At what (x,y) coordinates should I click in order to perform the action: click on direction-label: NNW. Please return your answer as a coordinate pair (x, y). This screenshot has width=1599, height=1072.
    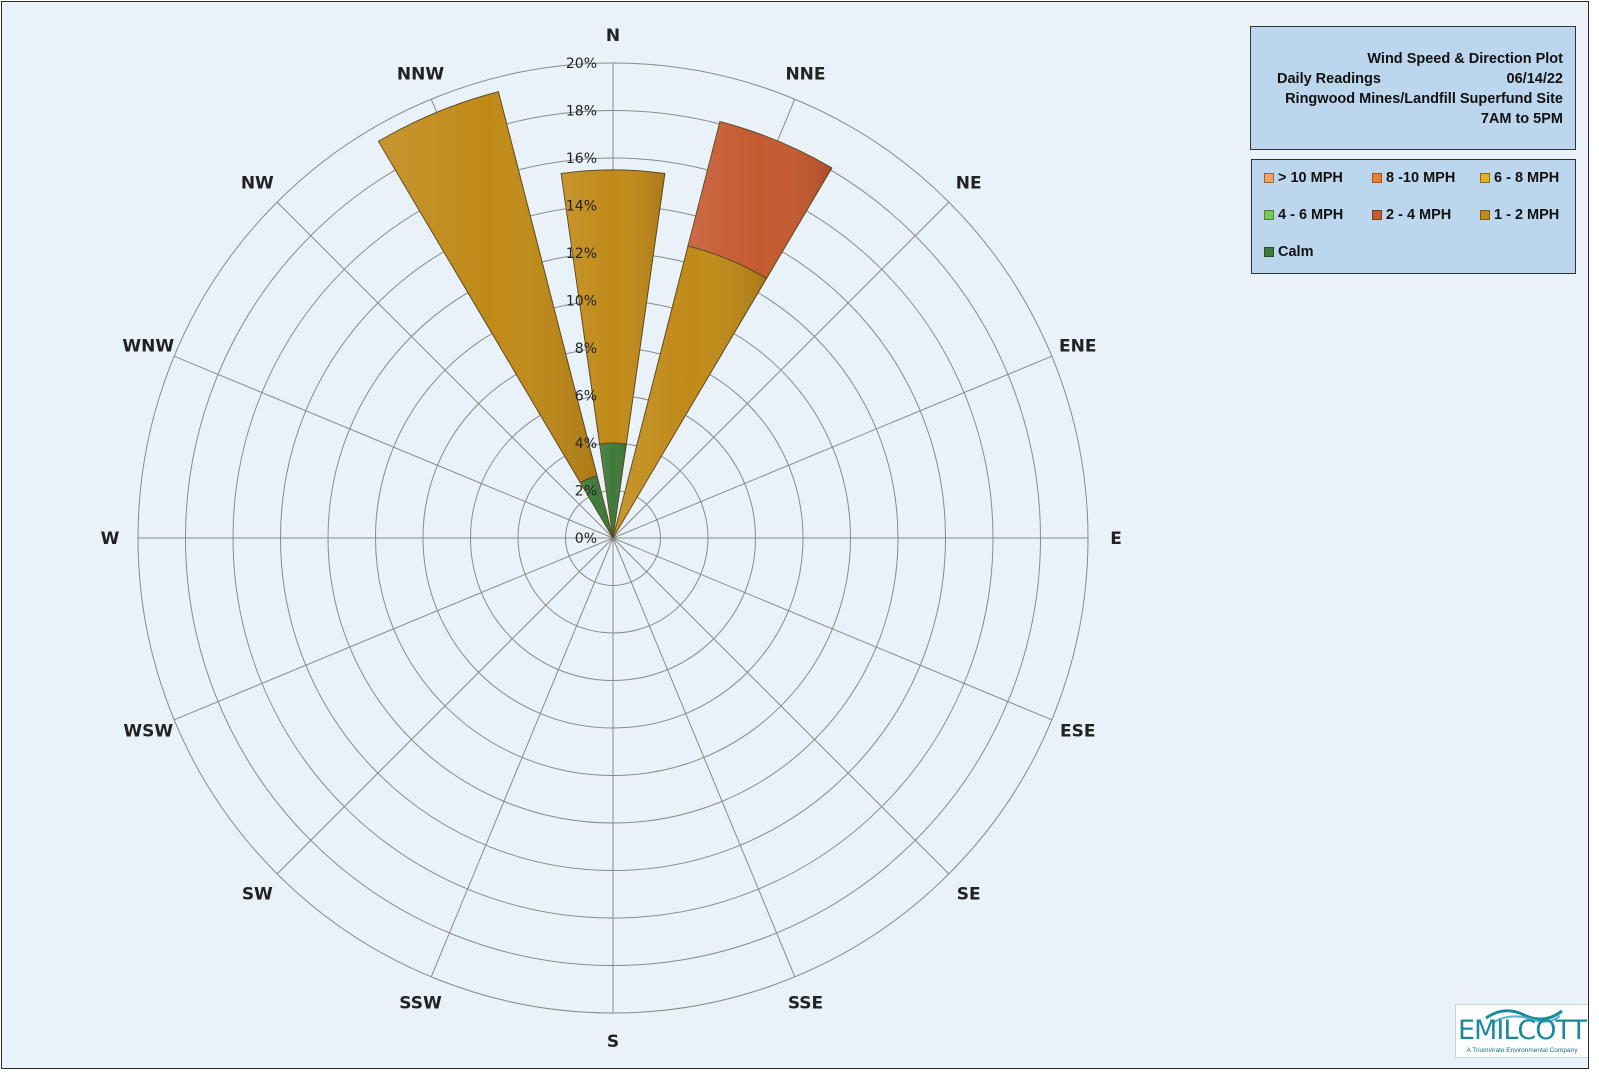
    Looking at the image, I should click on (420, 74).